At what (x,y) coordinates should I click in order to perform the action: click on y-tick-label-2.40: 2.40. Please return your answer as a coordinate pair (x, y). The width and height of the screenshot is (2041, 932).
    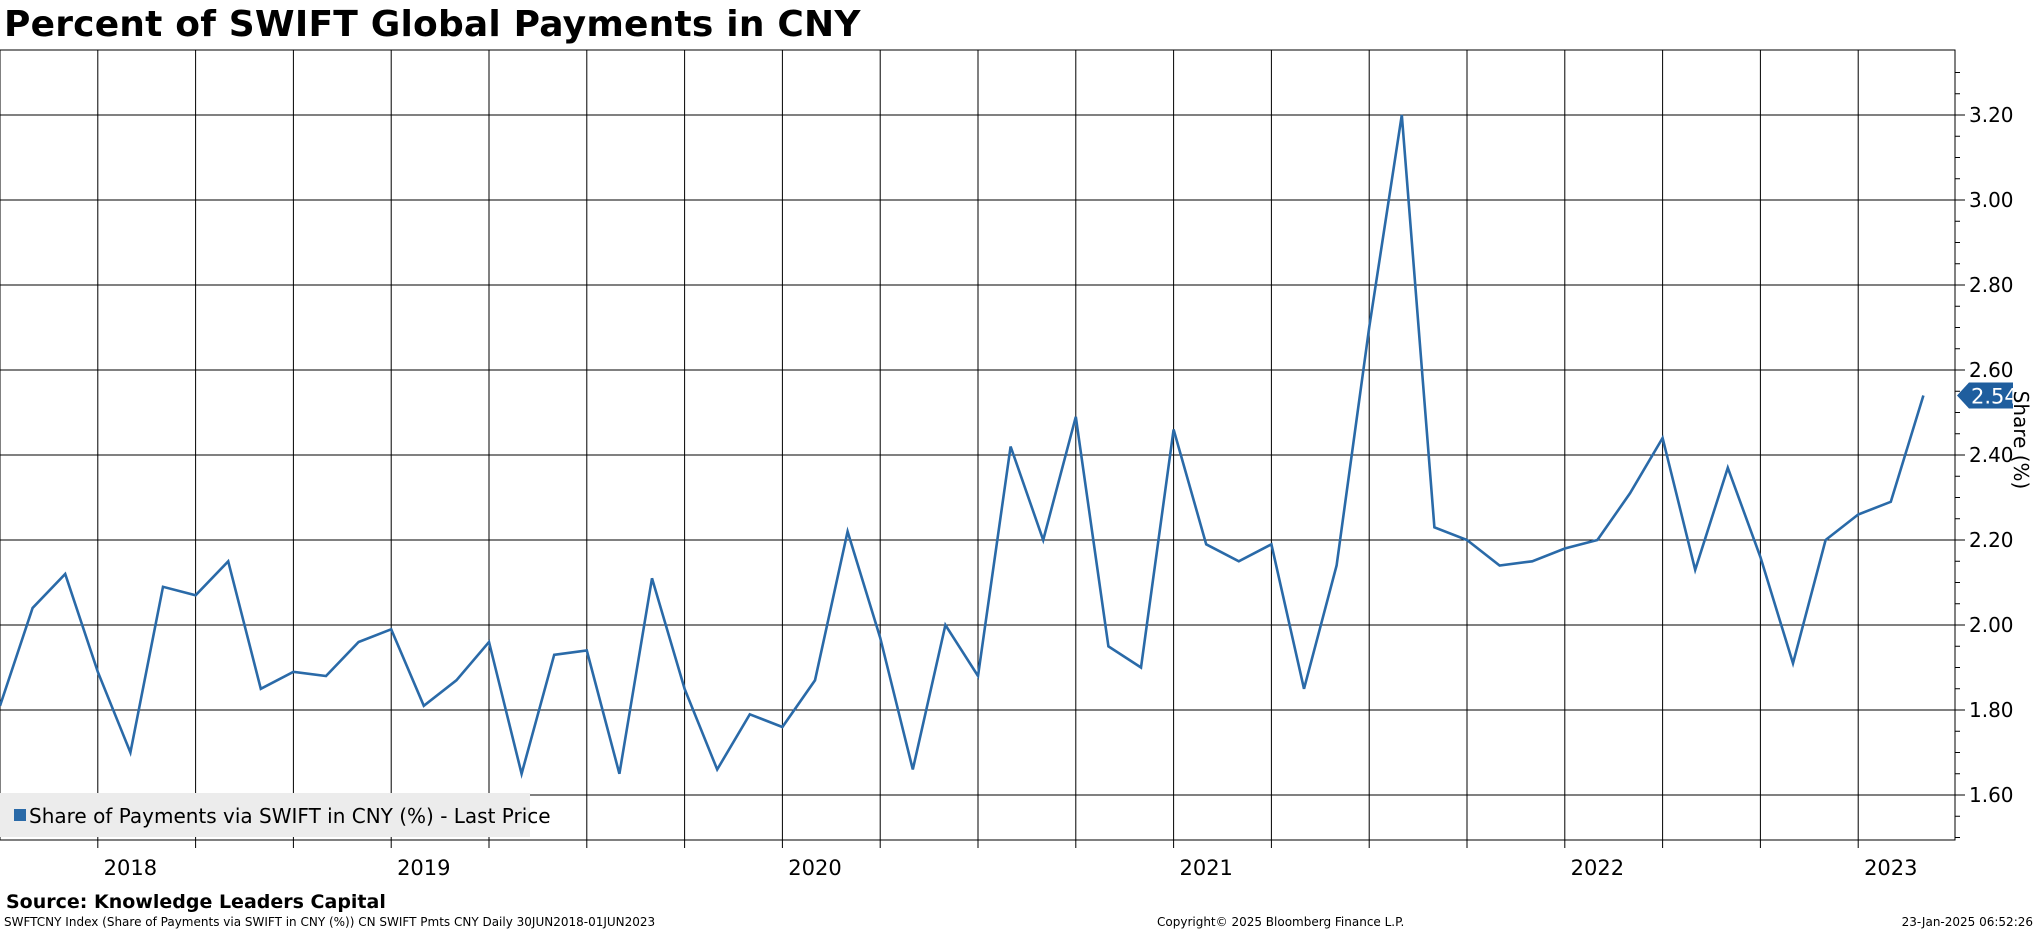
    Looking at the image, I should click on (1991, 455).